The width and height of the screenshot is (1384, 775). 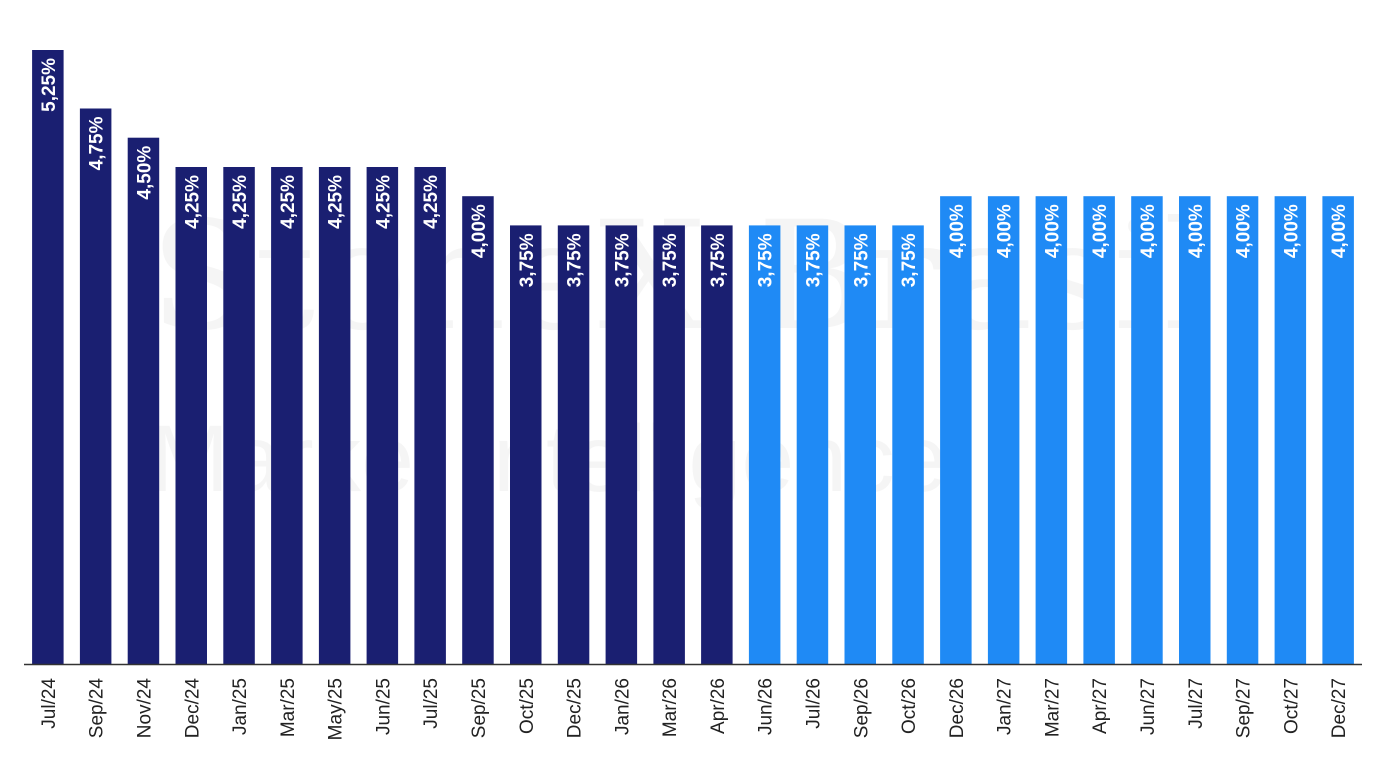 I want to click on x-tick-label: Nov/24, so click(x=145, y=708).